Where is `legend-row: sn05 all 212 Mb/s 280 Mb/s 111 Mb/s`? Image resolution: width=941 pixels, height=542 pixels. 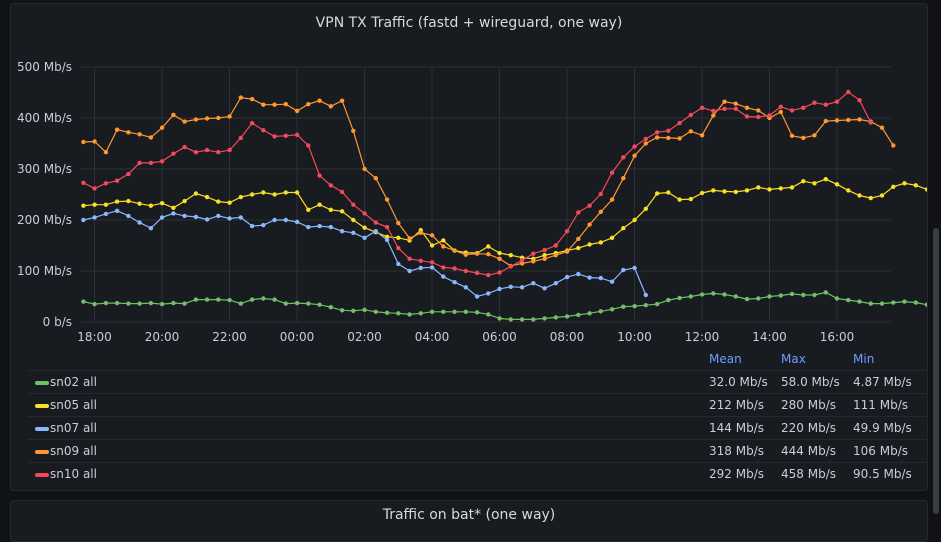
legend-row: sn05 all 212 Mb/s 280 Mb/s 111 Mb/s is located at coordinates (478, 404).